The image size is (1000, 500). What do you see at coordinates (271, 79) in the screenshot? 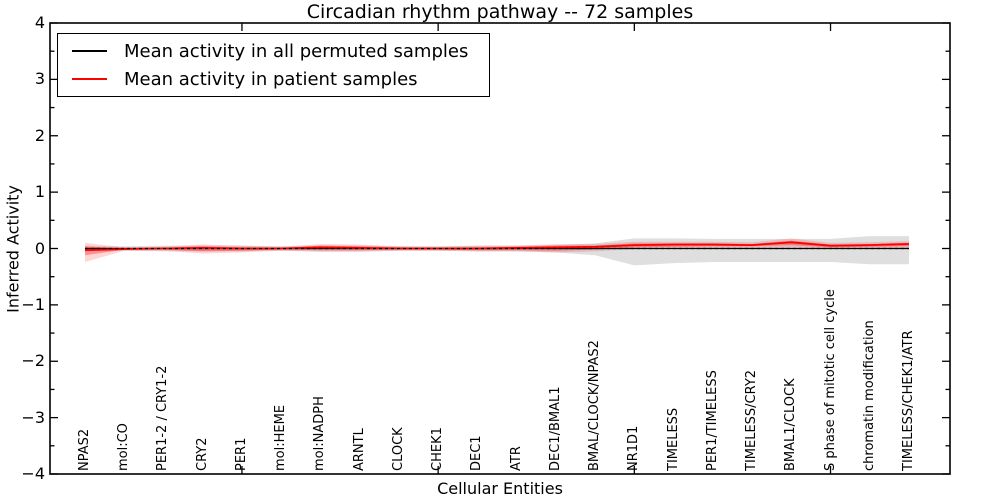
I see `legend-label-patient: Mean activity in patient samples` at bounding box center [271, 79].